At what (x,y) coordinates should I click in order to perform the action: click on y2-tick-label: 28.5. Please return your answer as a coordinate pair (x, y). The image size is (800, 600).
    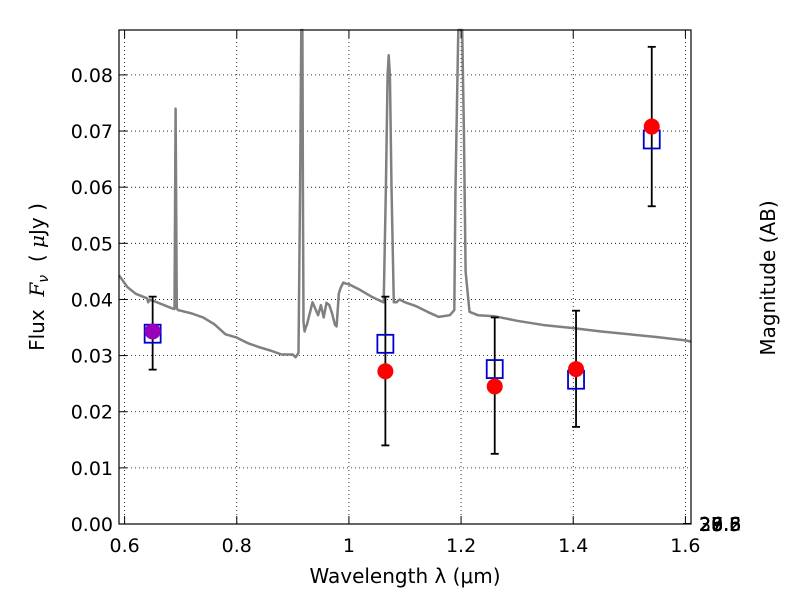
    Looking at the image, I should click on (720, 525).